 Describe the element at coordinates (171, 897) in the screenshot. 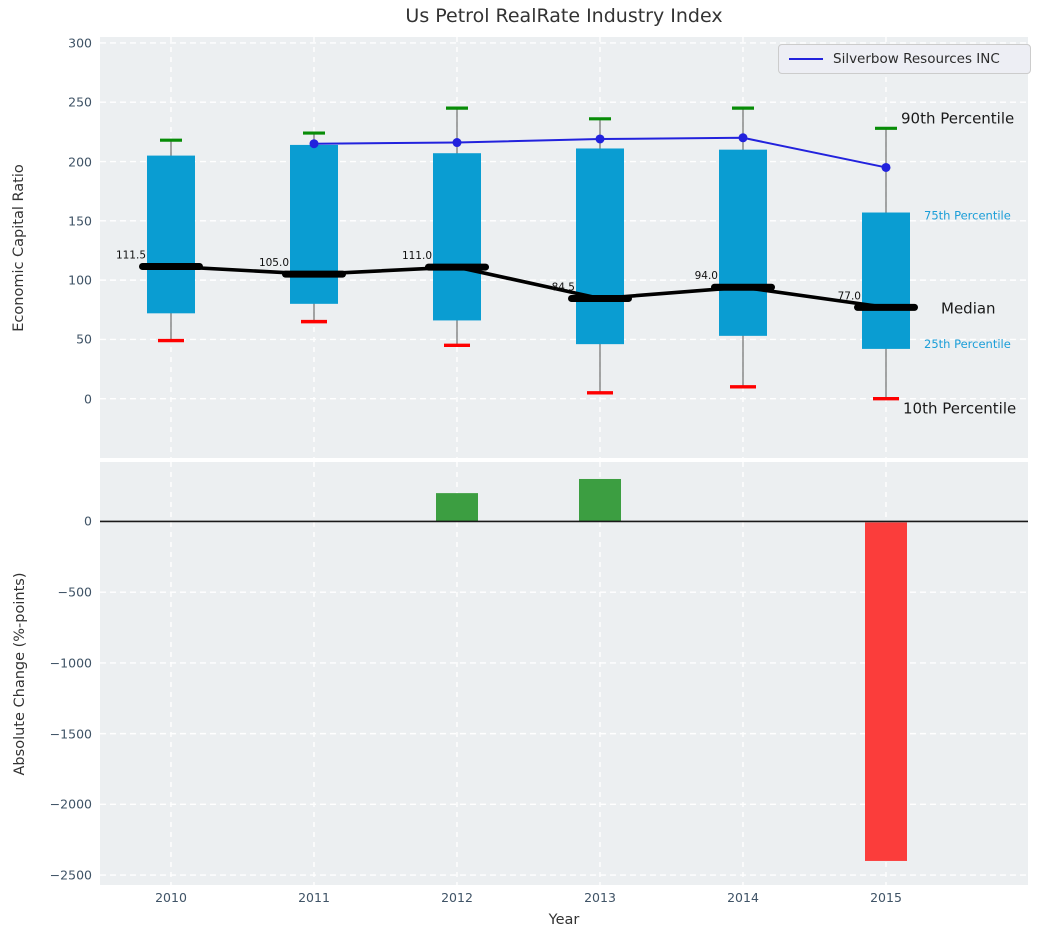

I see `xtick-label-2010: 2010` at that location.